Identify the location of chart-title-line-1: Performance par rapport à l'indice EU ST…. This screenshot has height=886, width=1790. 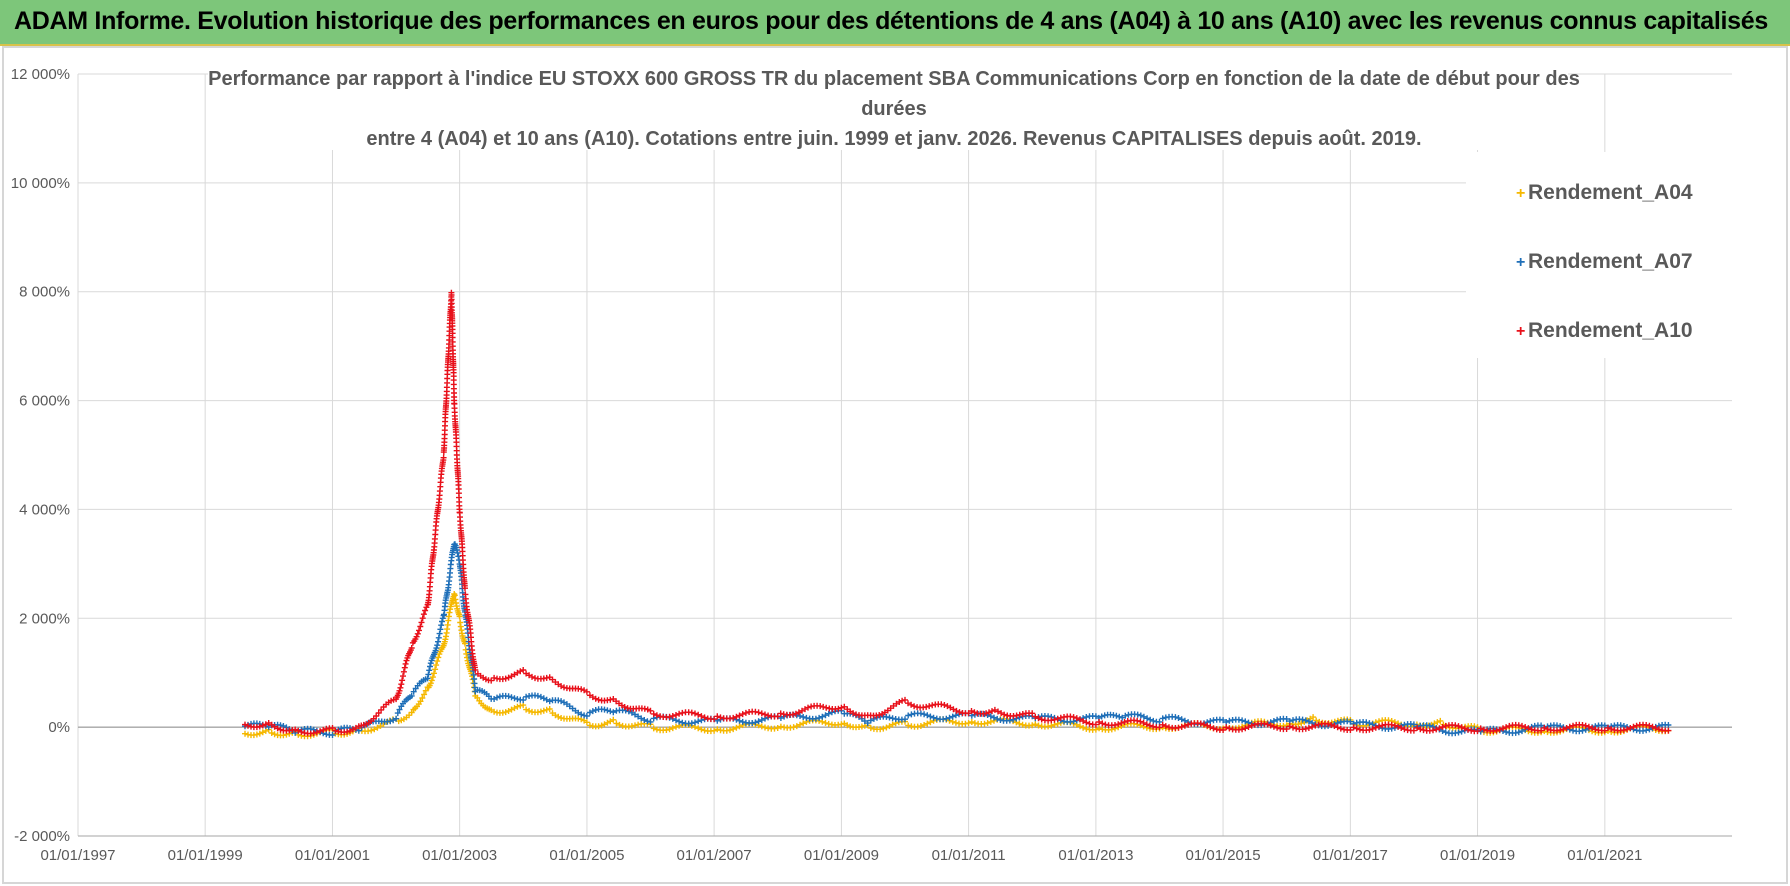
(894, 79).